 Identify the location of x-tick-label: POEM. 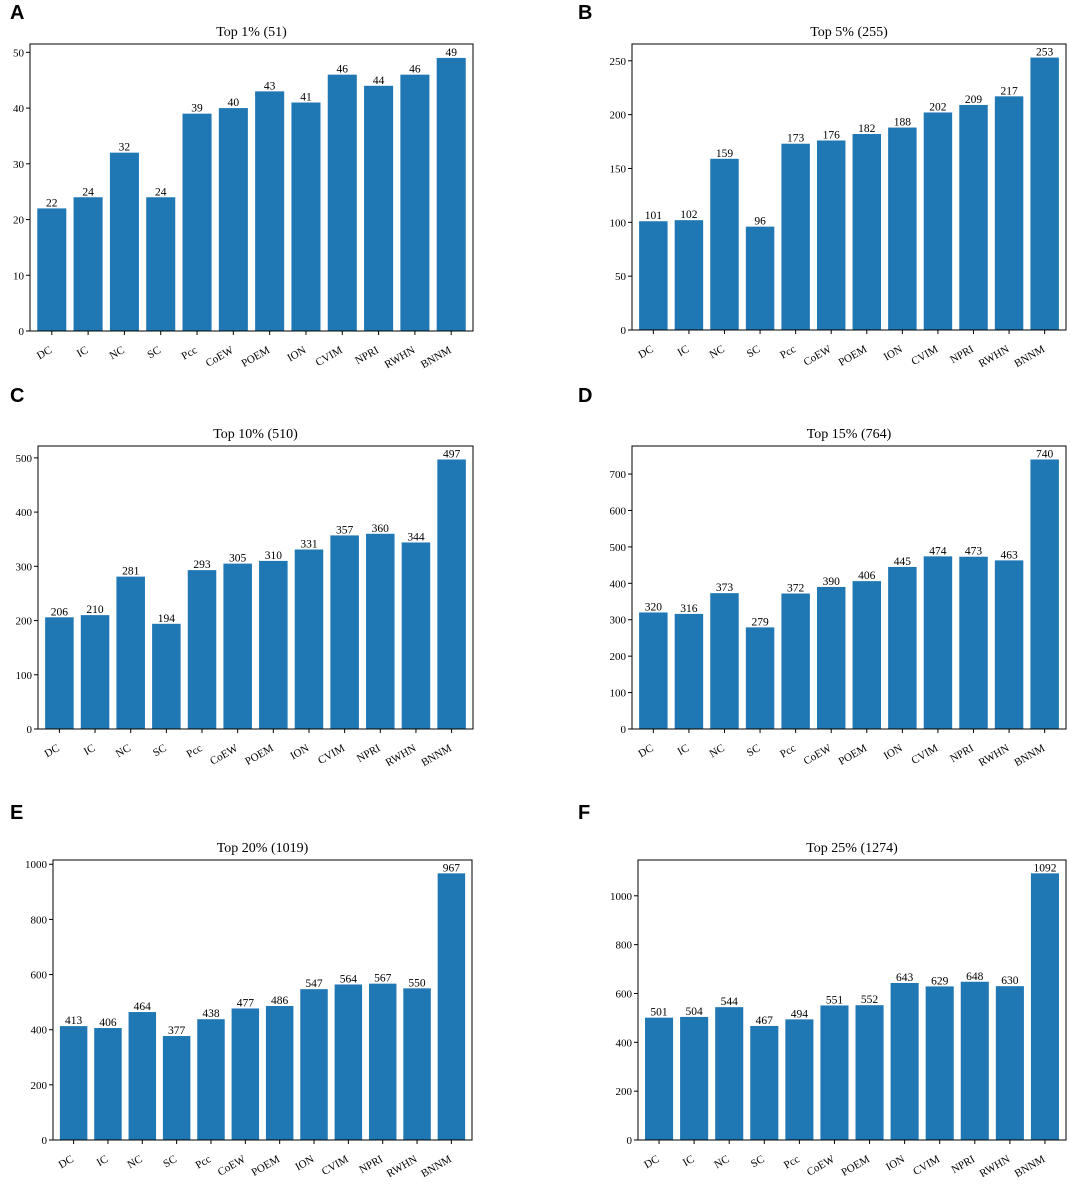
(853, 755).